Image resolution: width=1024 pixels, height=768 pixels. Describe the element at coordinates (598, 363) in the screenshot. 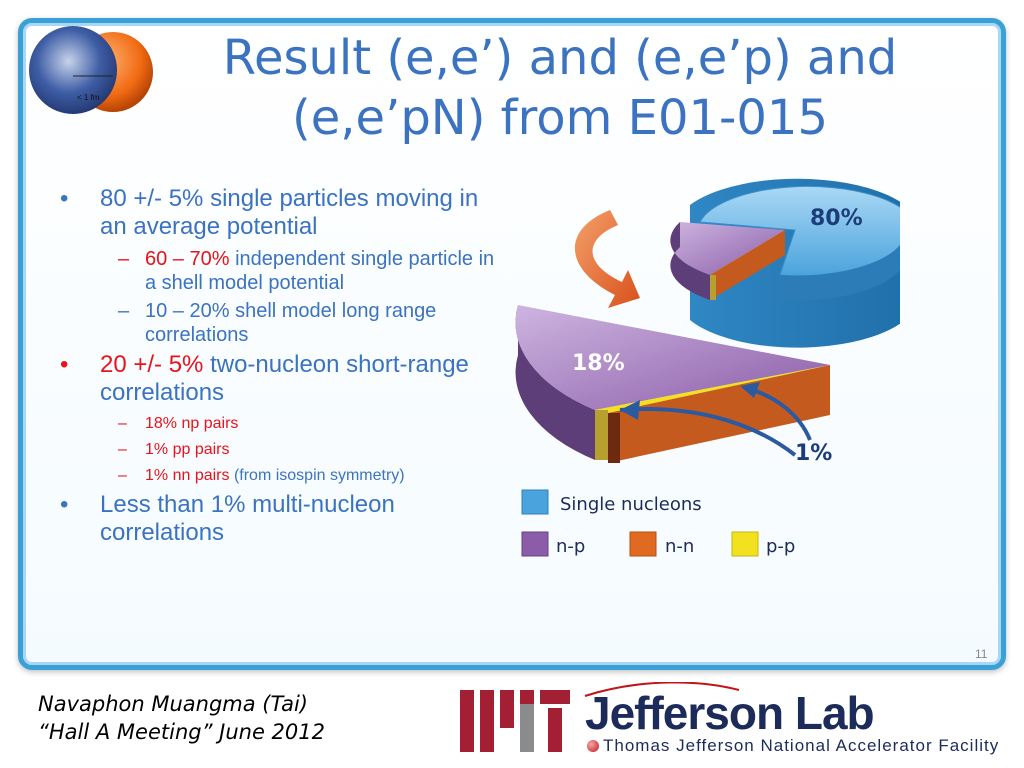

I see `label-18-percent: 18%` at that location.